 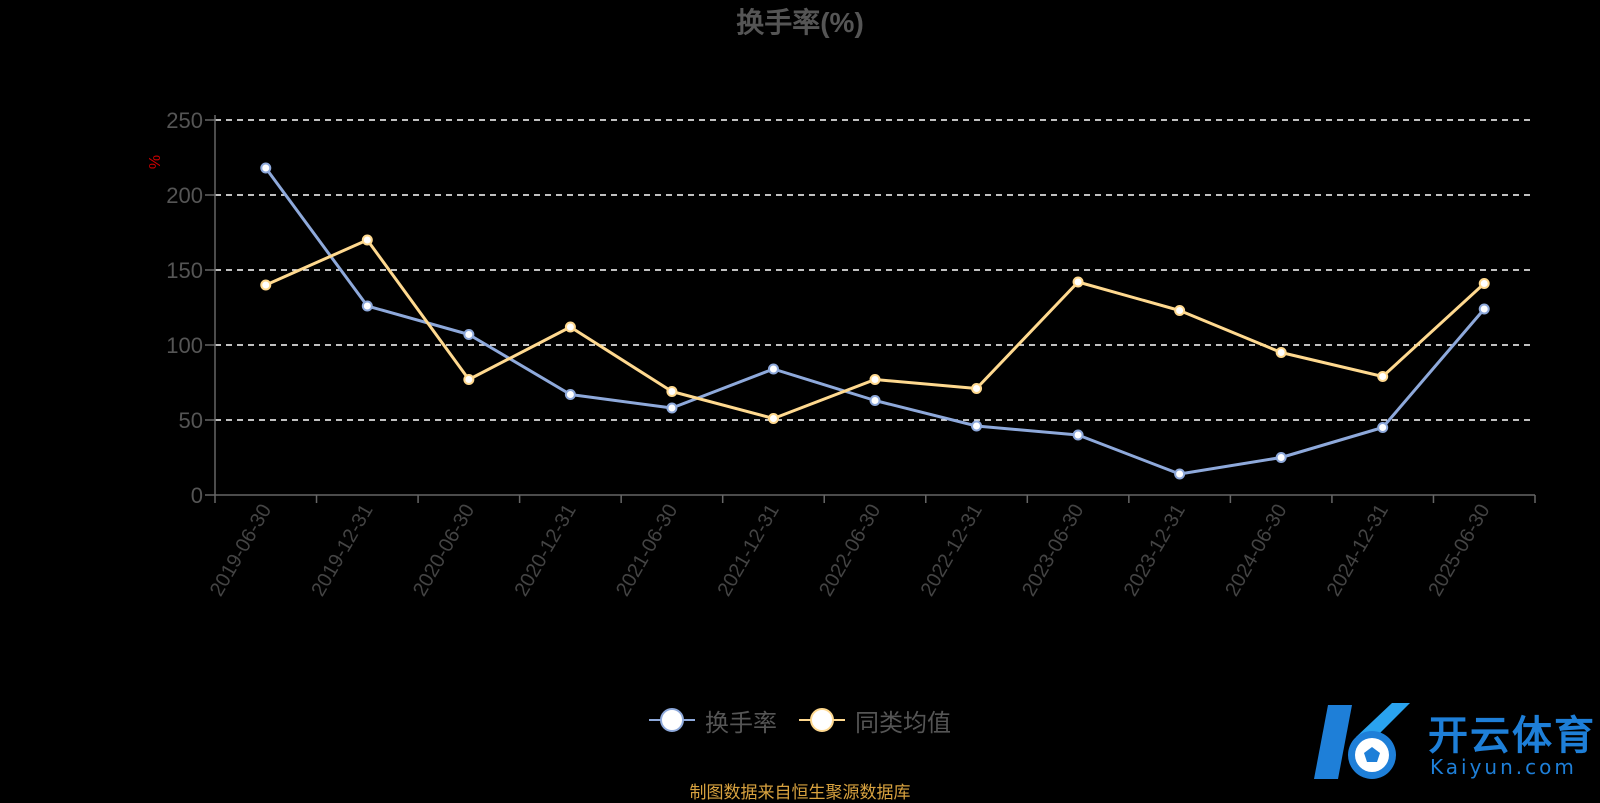 I want to click on legend-item-turnover: 换手率, so click(x=713, y=720).